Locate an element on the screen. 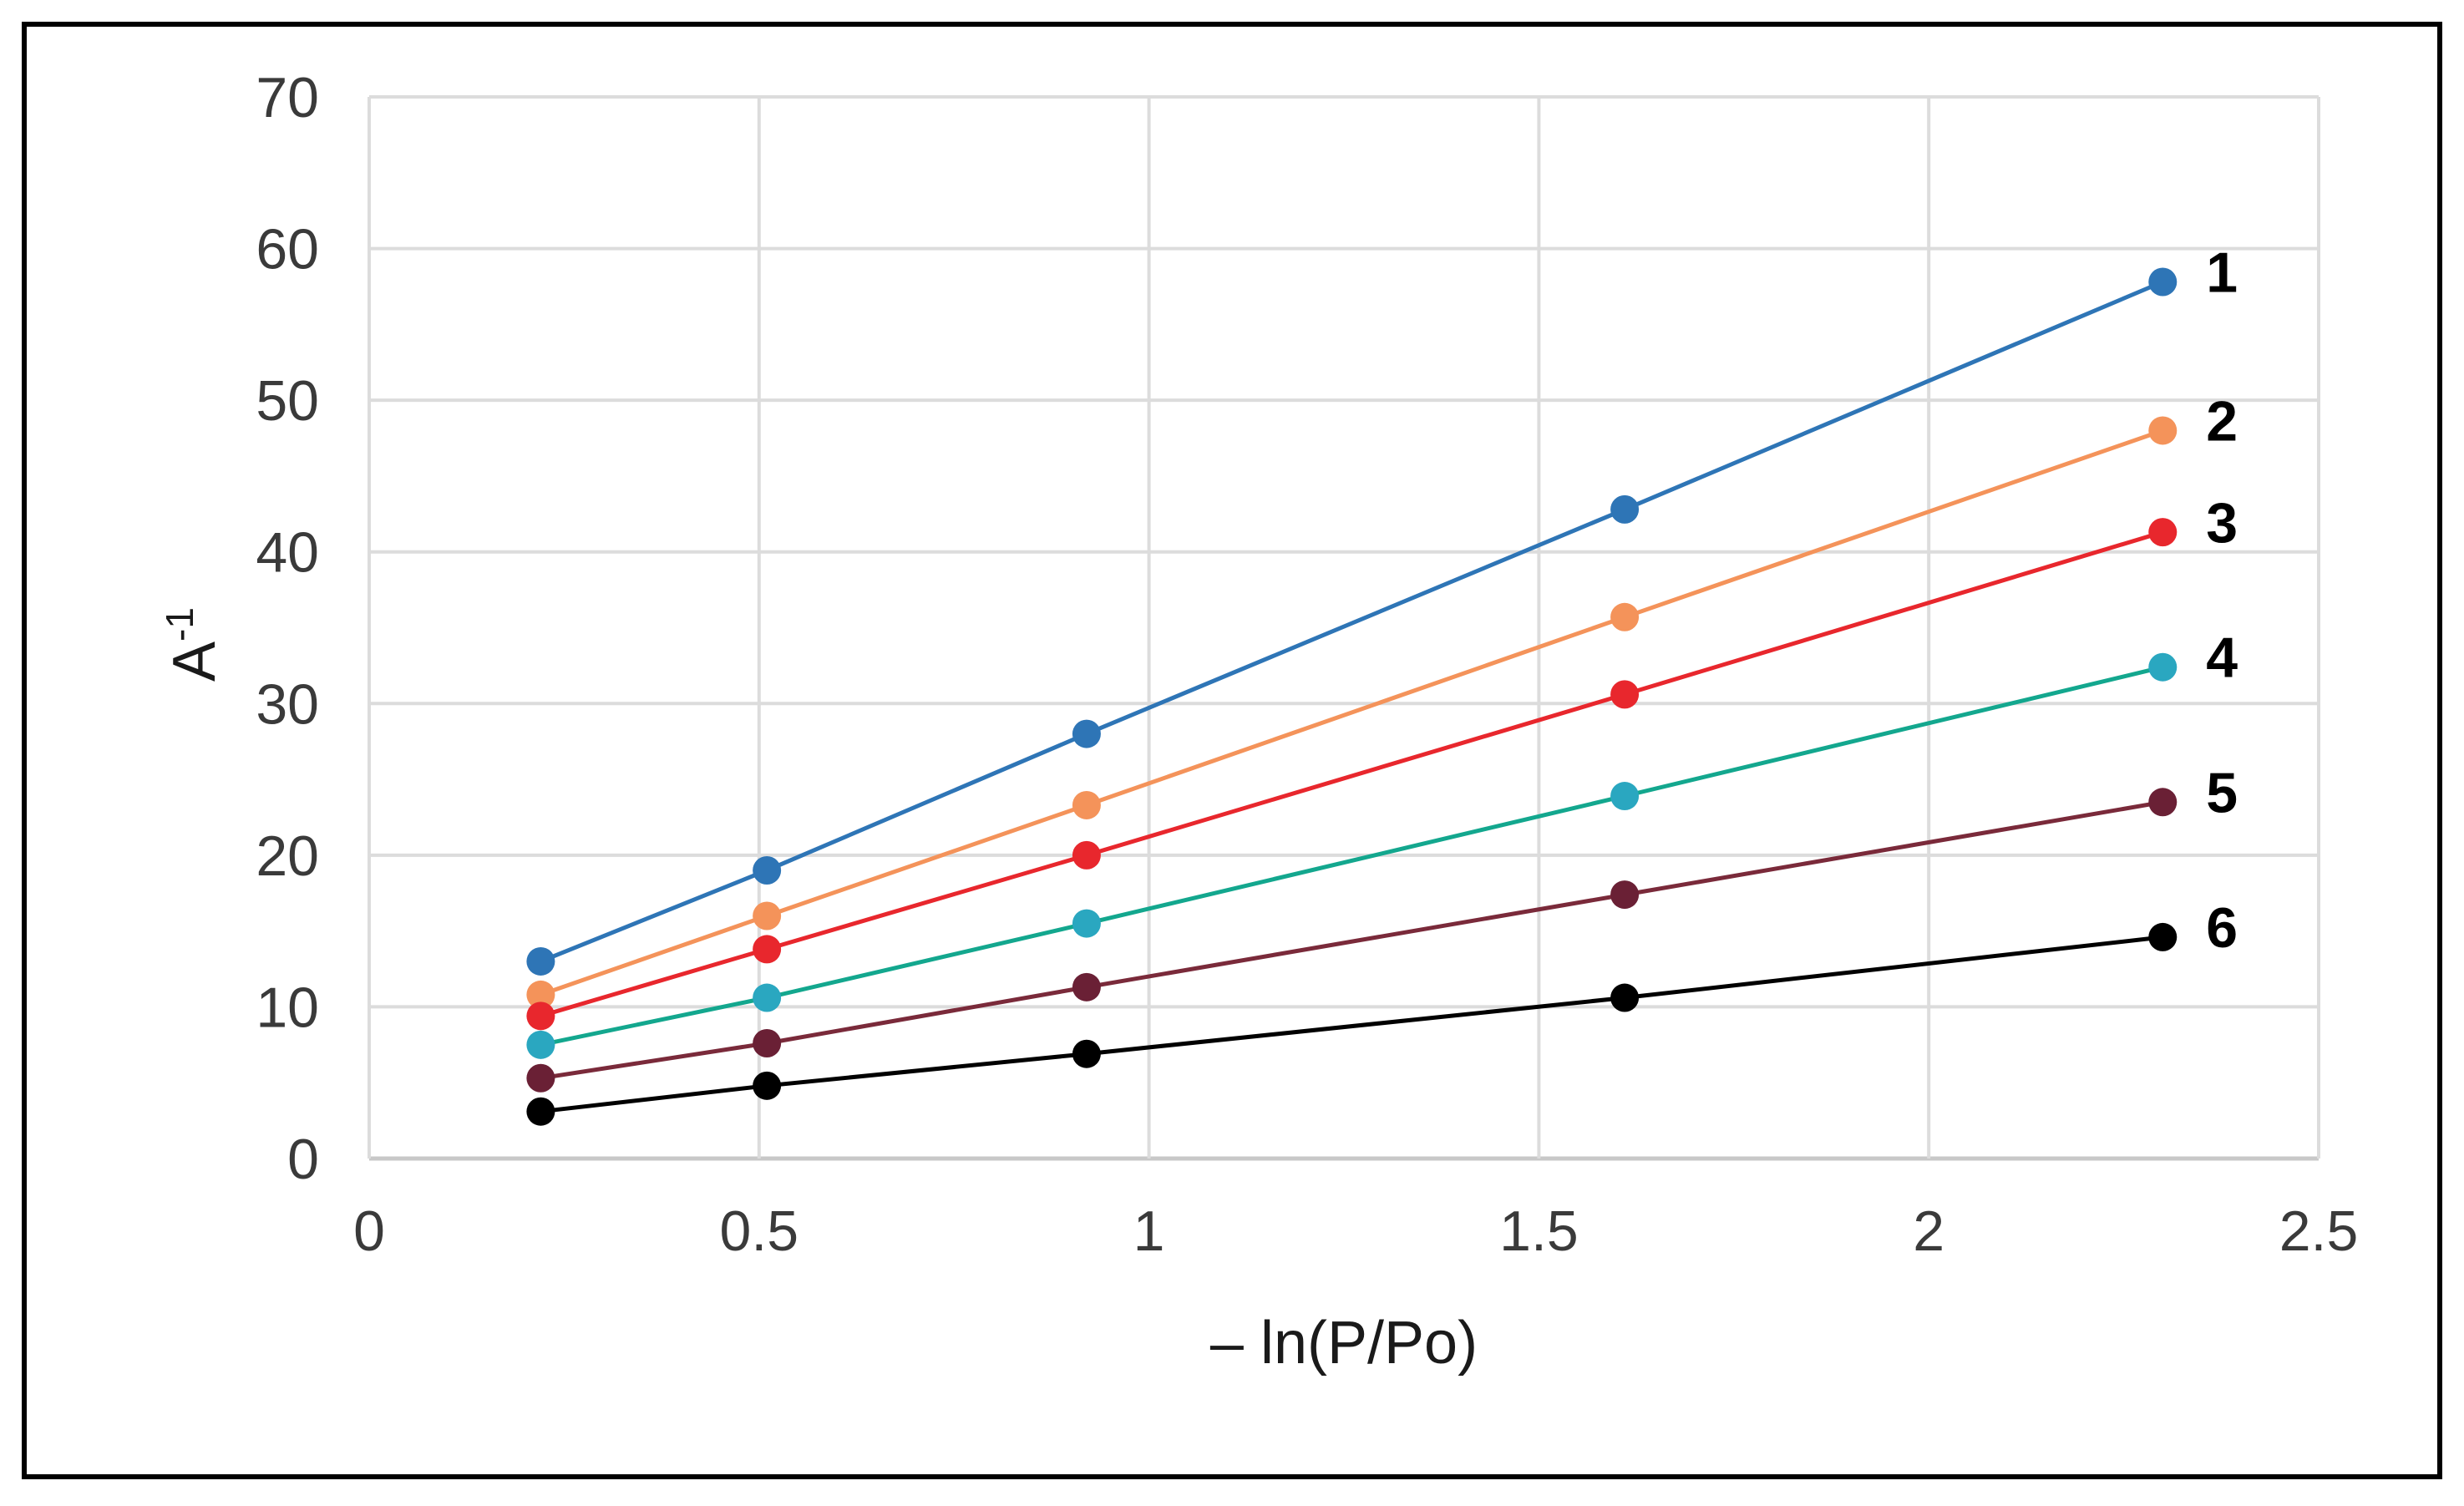 The height and width of the screenshot is (1506, 2464). series-1-label: 1 is located at coordinates (2222, 273).